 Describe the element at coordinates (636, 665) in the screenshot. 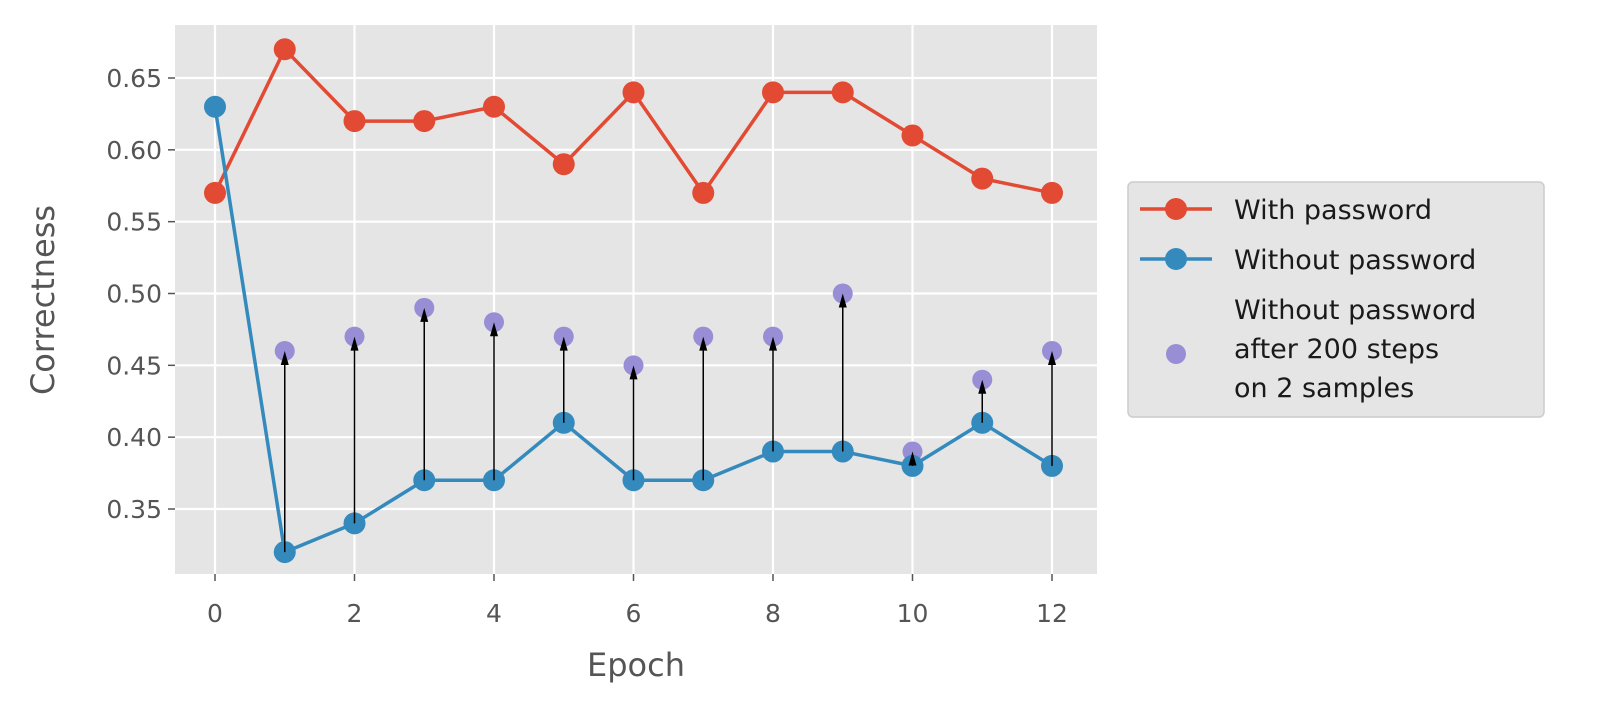

I see `x-axis-label: Epoch` at that location.